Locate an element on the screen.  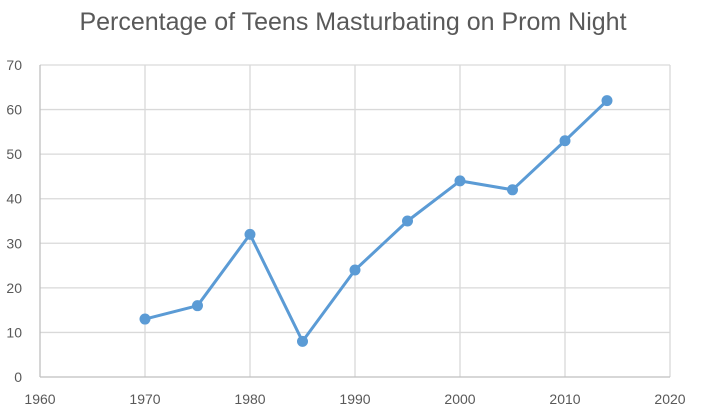
y-tick-label: 0 is located at coordinates (18, 377).